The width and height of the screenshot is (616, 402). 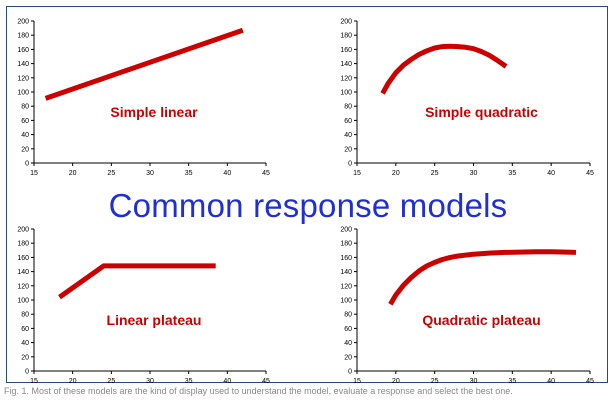 I want to click on main-title: Common response models, so click(x=308, y=205).